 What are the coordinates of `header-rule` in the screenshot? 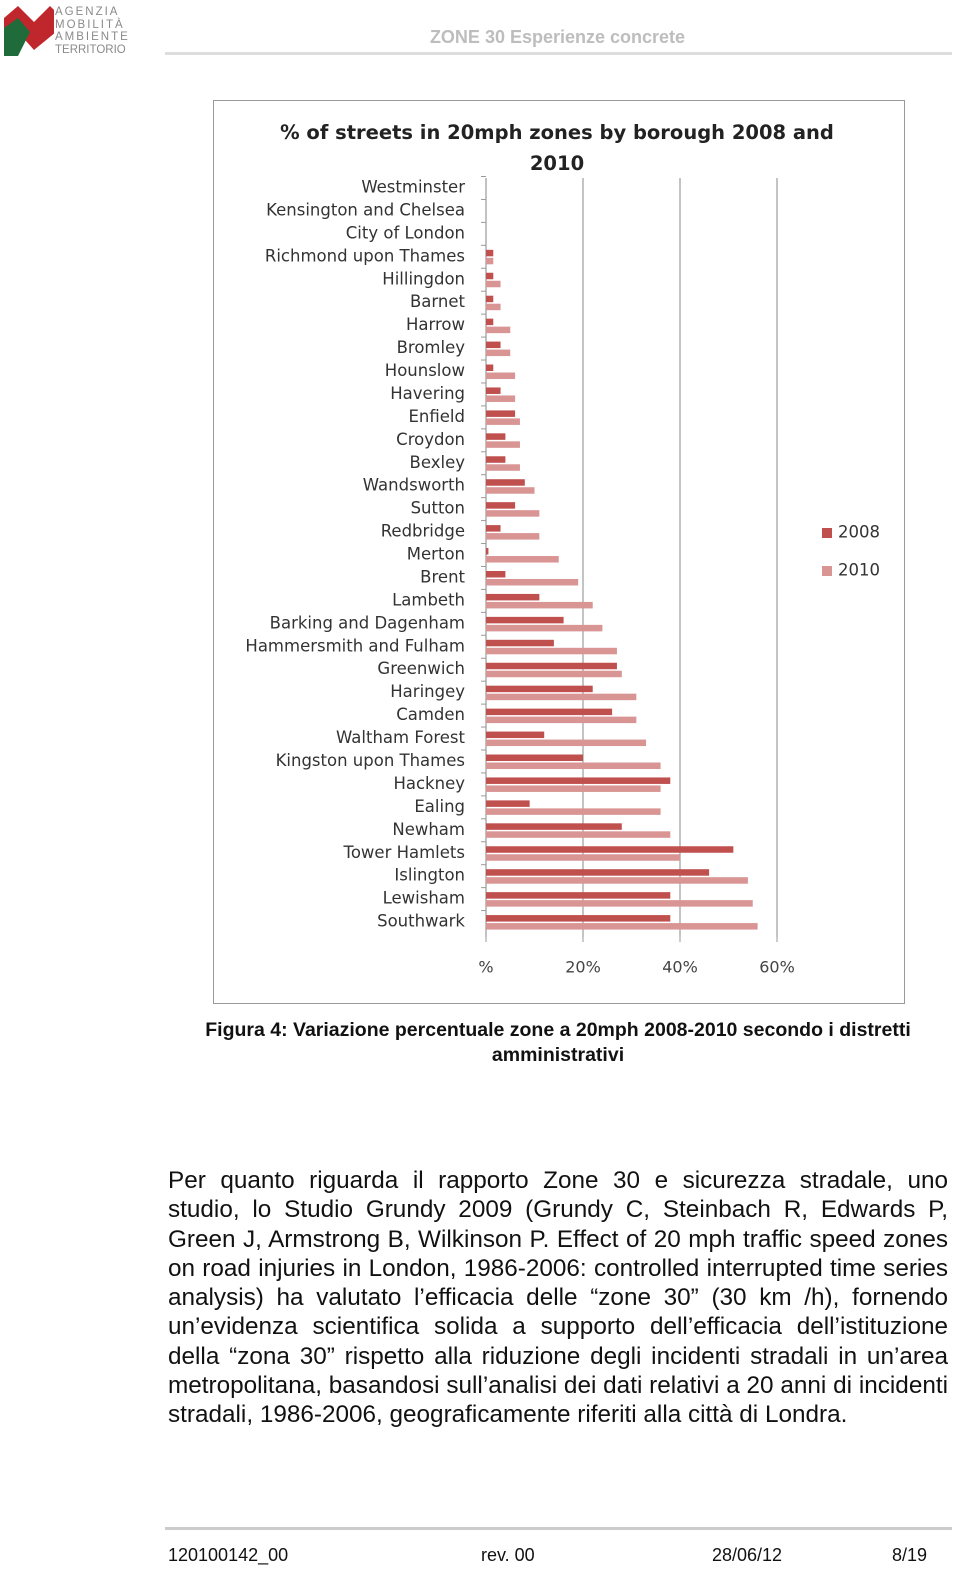 It's located at (558, 53).